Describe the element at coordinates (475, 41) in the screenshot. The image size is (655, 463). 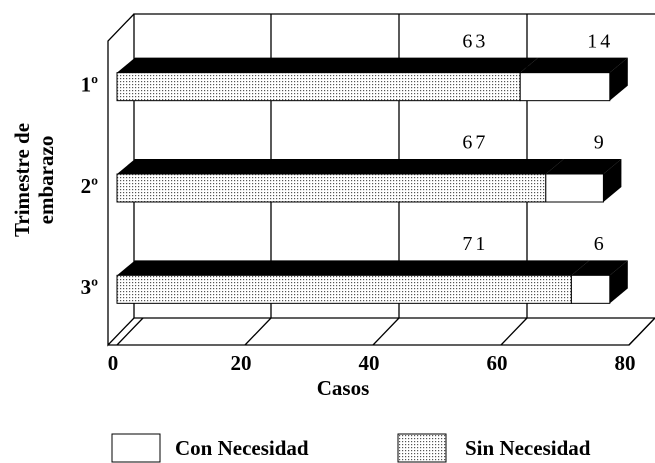
I see `data-label: 63` at that location.